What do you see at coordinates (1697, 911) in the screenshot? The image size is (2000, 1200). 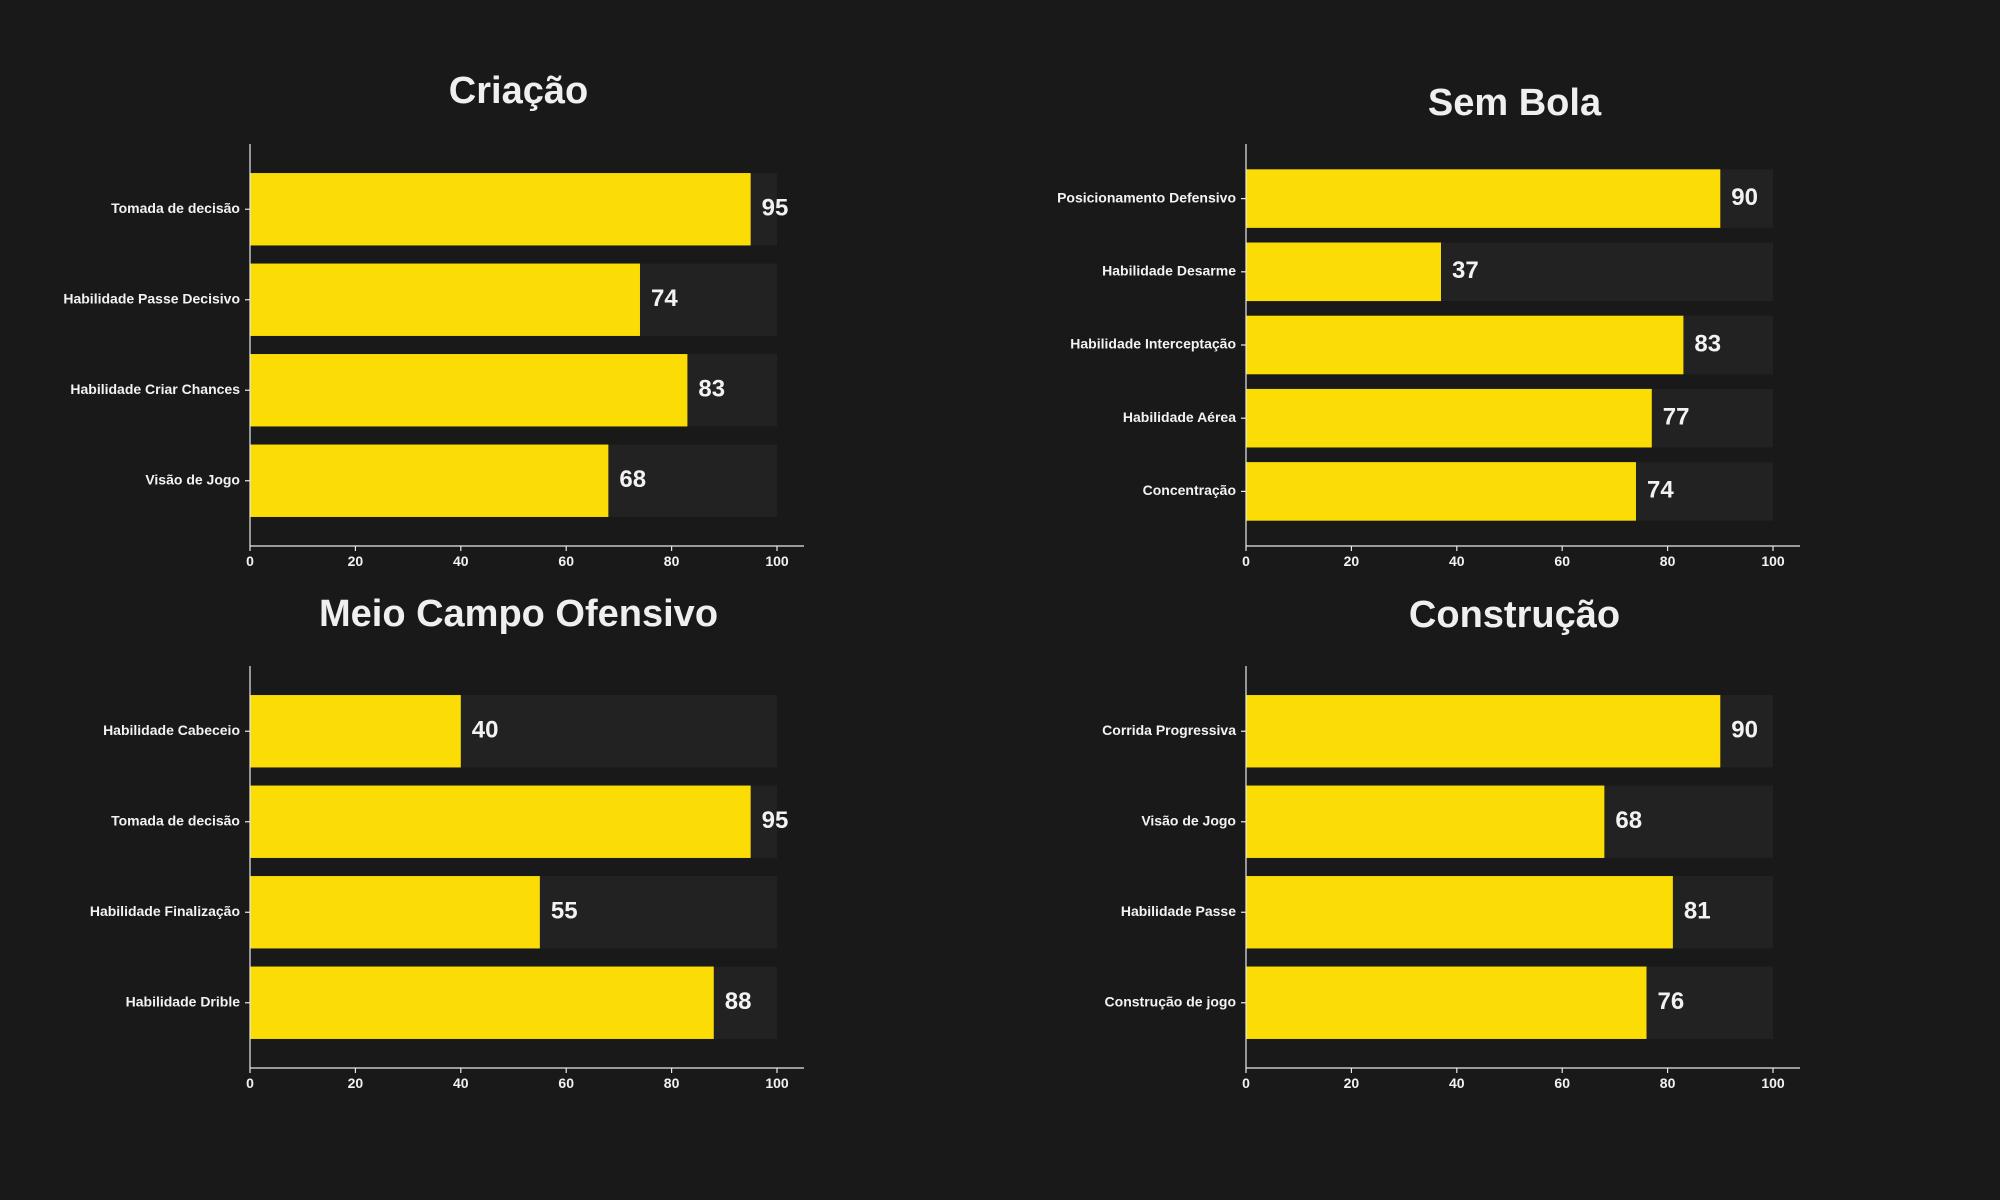 I see `data-label: 81` at bounding box center [1697, 911].